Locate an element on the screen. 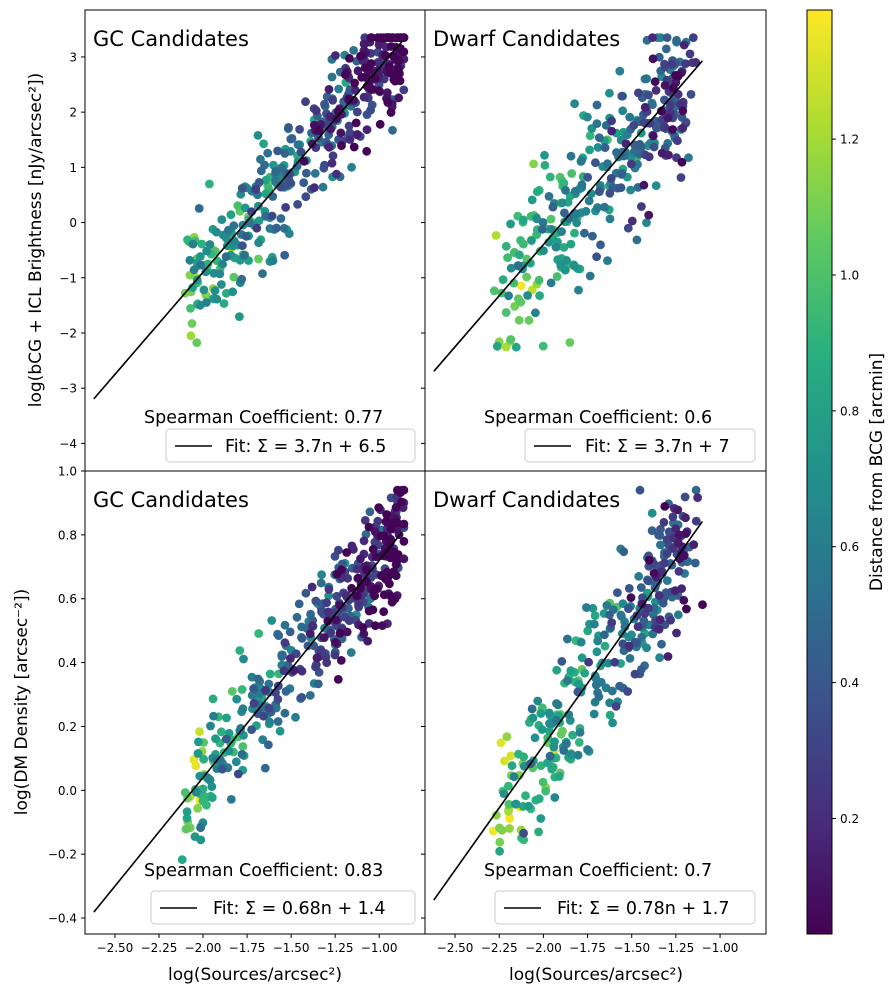 This screenshot has width=896, height=999. y-tick-label: 0.4 is located at coordinates (67, 663).